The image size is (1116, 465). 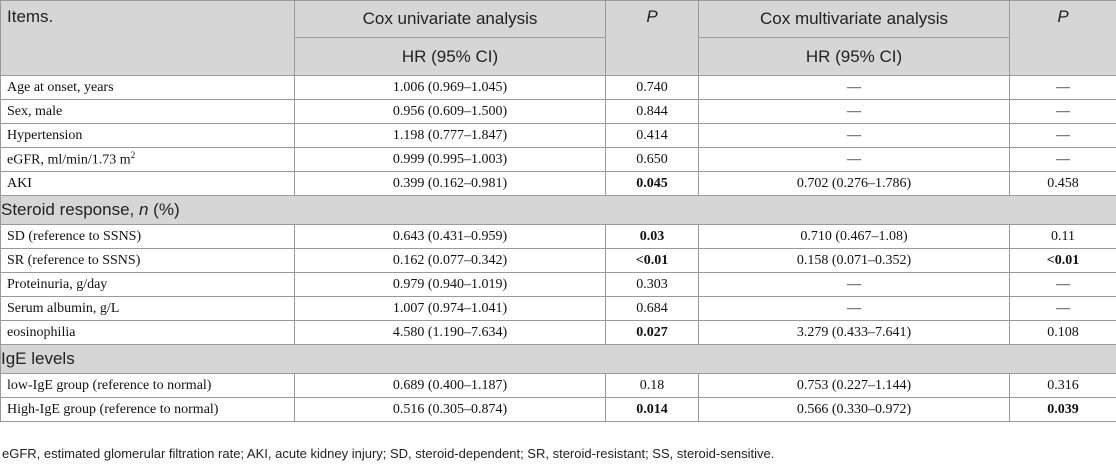 I want to click on row-label: Proteinuria, g/day, so click(x=147, y=284).